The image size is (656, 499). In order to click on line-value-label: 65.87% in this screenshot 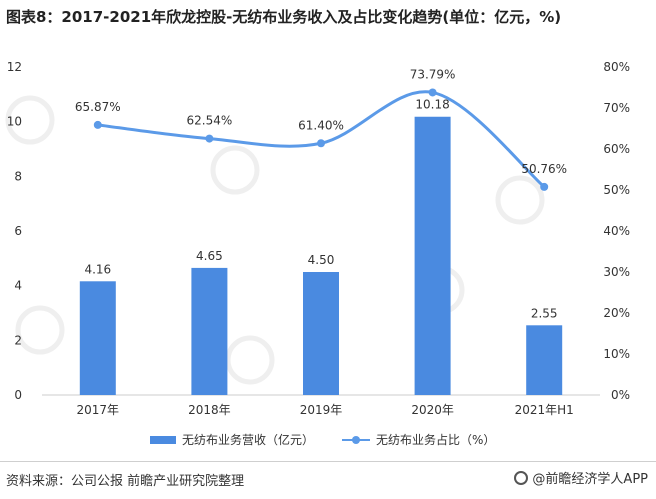, I will do `click(98, 107)`.